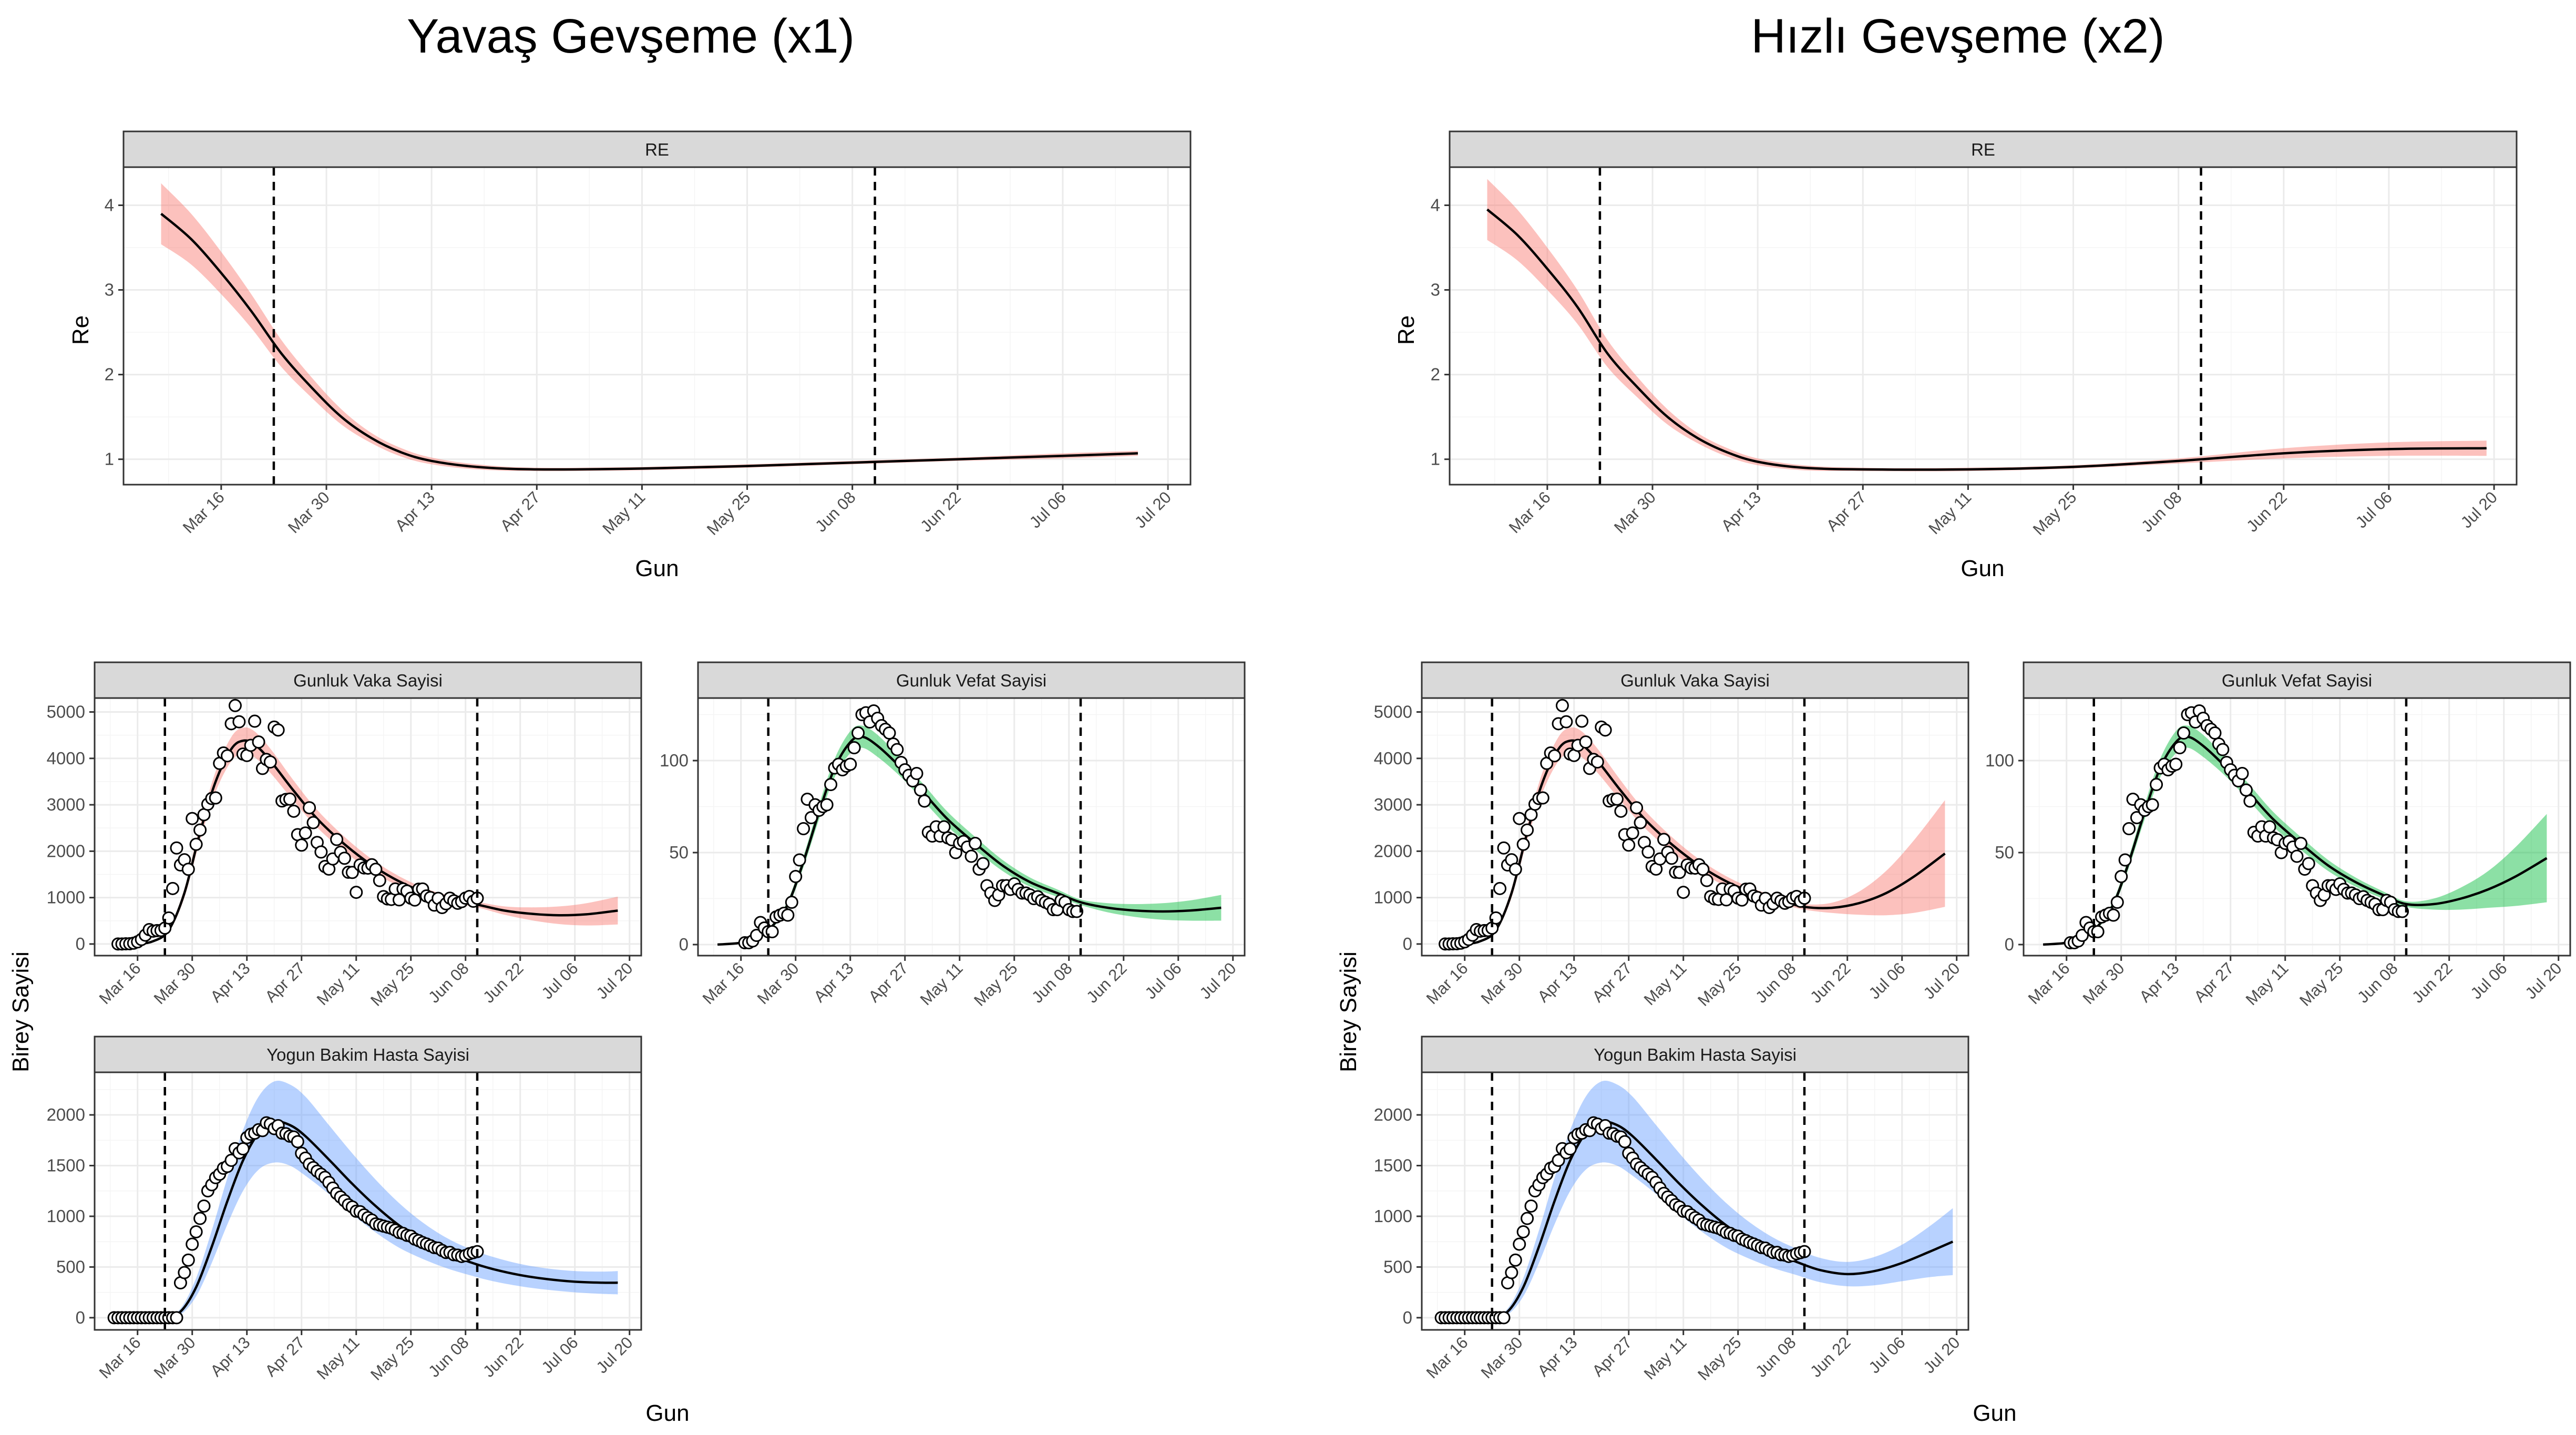 This screenshot has height=1435, width=2576. Describe the element at coordinates (1983, 326) in the screenshot. I see `plot-area` at that location.